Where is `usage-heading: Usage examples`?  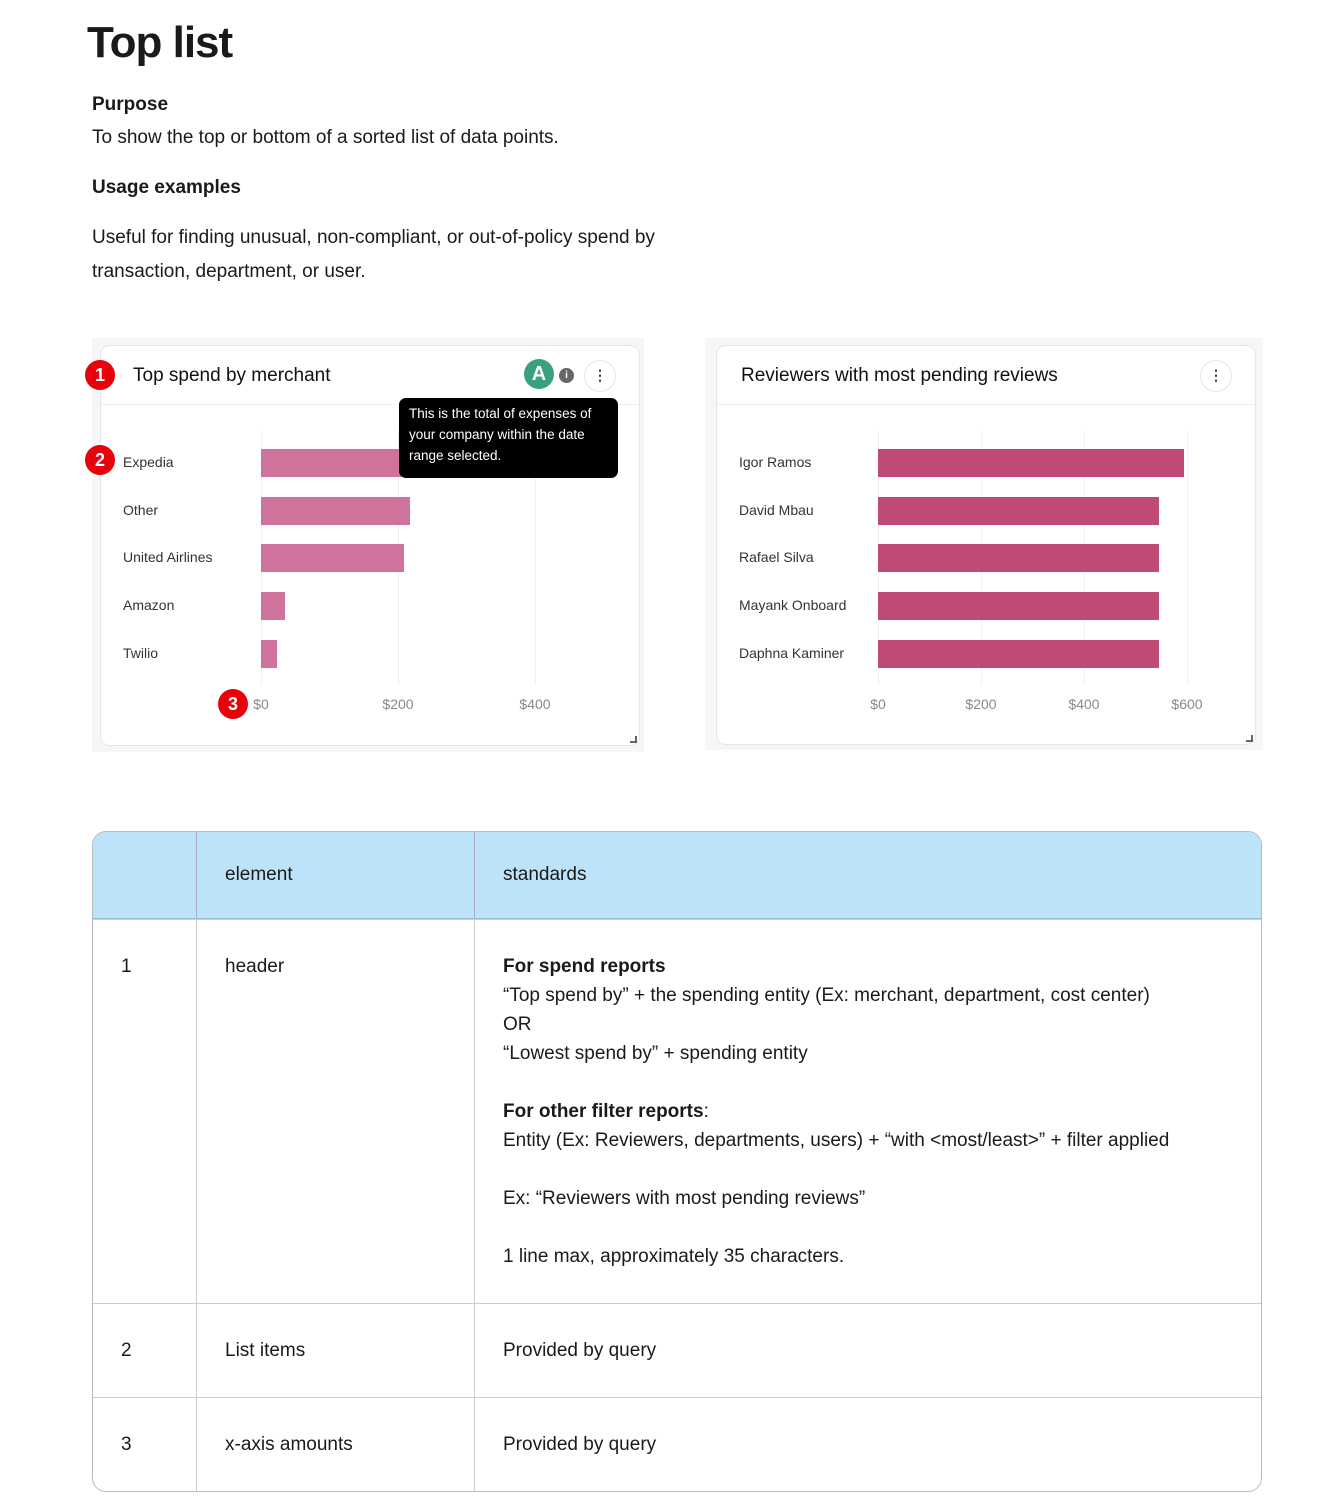
usage-heading: Usage examples is located at coordinates (166, 187).